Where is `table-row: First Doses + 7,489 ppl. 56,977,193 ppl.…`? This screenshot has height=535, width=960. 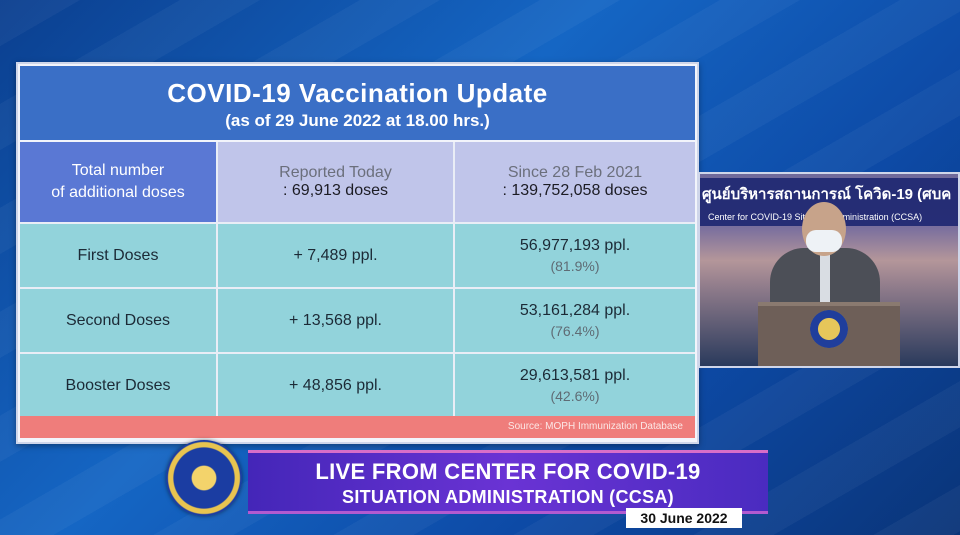 table-row: First Doses + 7,489 ppl. 56,977,193 ppl.… is located at coordinates (357, 254).